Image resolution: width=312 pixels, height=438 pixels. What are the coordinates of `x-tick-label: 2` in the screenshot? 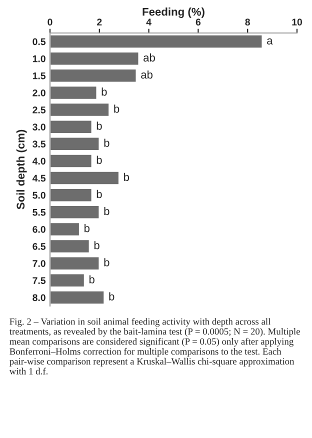 It's located at (99, 22).